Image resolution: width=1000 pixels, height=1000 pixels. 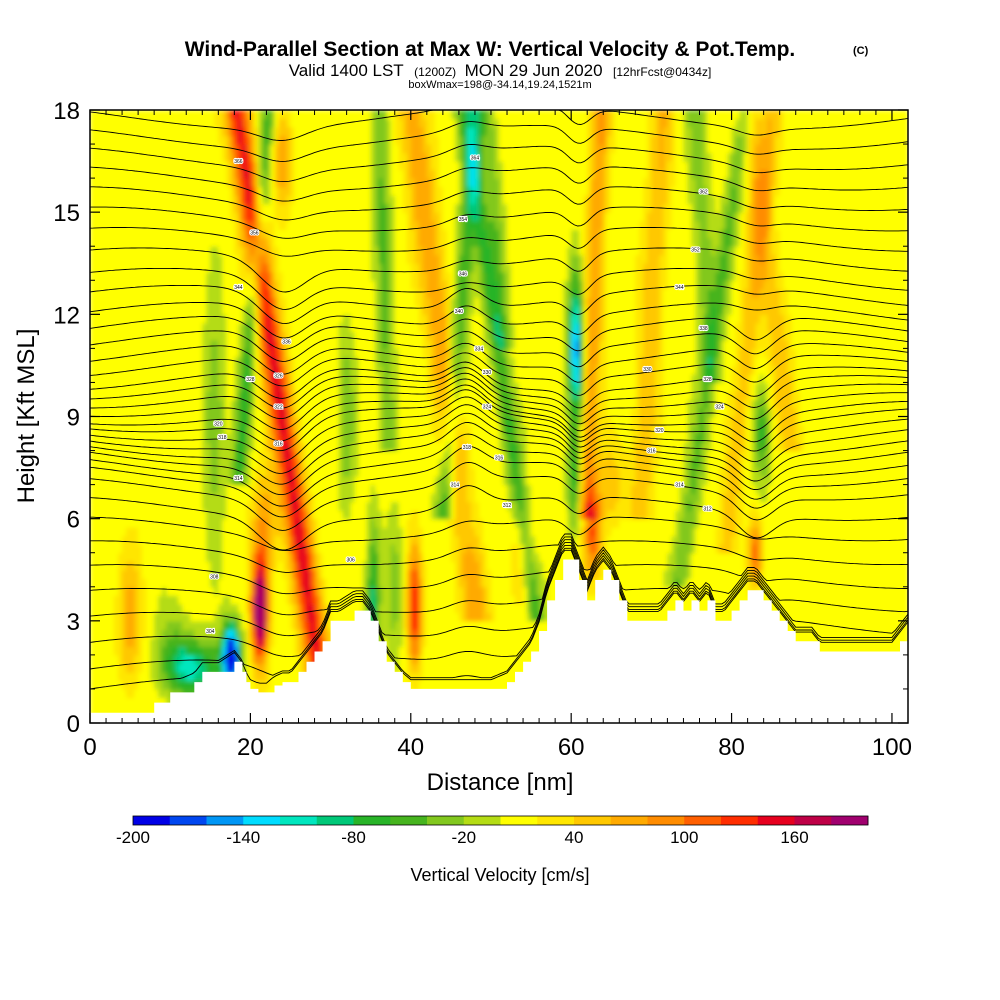 What do you see at coordinates (684, 837) in the screenshot?
I see `colorbar-tick-label: 100` at bounding box center [684, 837].